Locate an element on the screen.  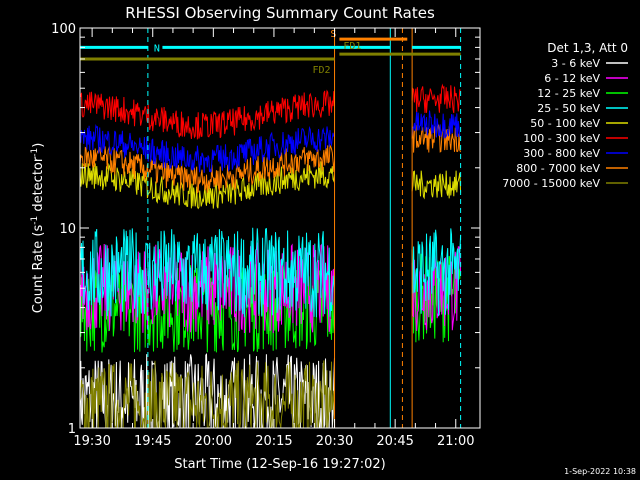
legend-label-300-800: 300 - 800 keV is located at coordinates (561, 153).